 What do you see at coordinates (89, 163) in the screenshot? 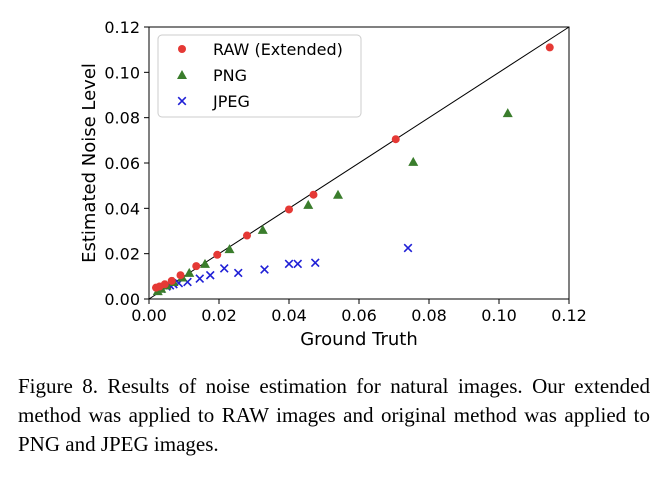
I see `y-axis-label: Estimated Noise Level` at bounding box center [89, 163].